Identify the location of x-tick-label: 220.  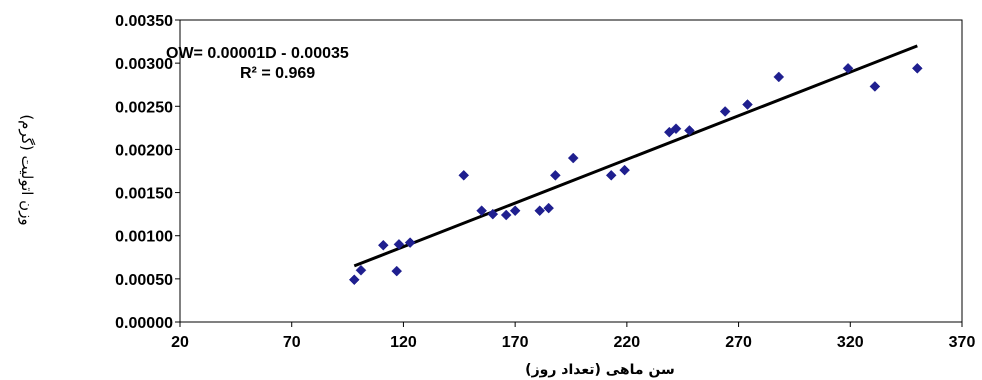
(627, 342).